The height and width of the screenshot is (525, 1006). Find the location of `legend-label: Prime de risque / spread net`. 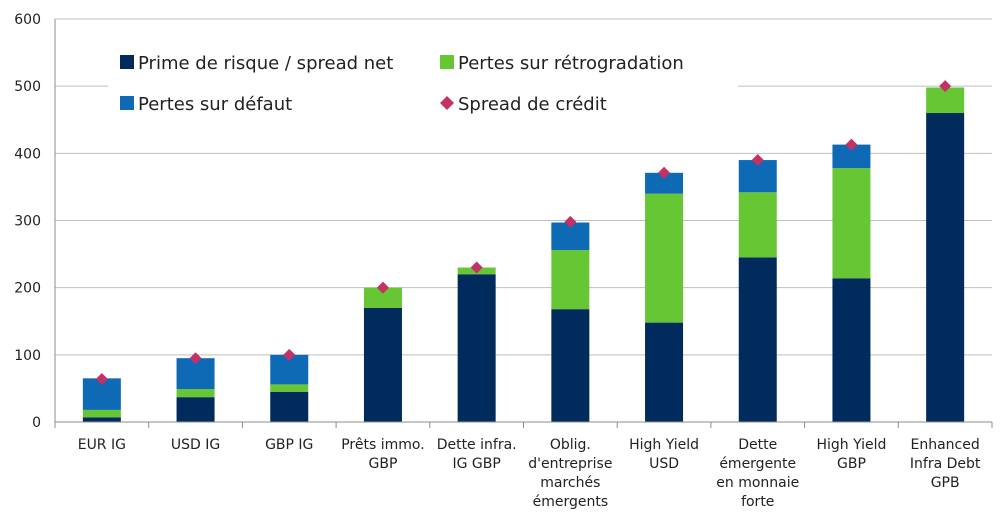

legend-label: Prime de risque / spread net is located at coordinates (265, 63).